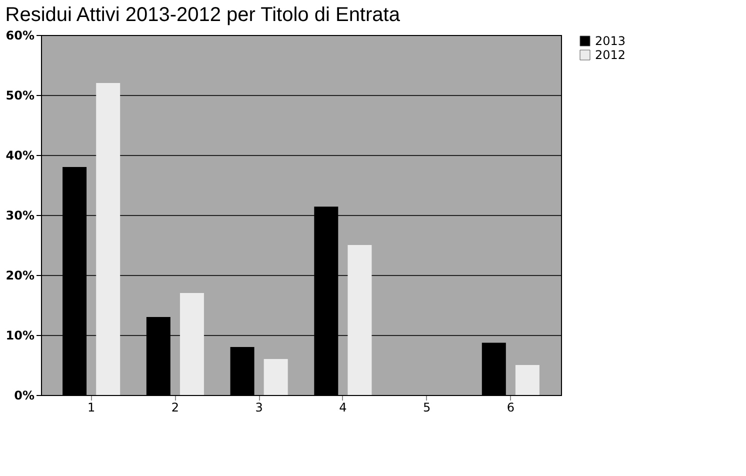 This screenshot has width=746, height=476. I want to click on chart-title: Residui Attivi 2013-2012 per Titolo di Entrata, so click(203, 15).